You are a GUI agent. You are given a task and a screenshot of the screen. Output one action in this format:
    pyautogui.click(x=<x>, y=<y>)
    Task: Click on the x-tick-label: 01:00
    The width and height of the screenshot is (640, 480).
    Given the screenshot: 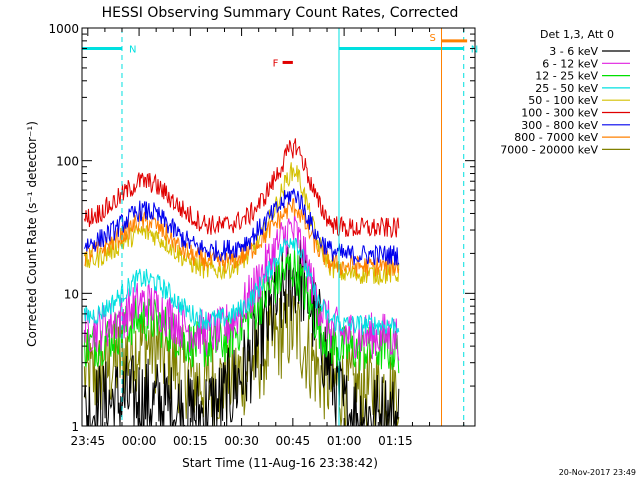 What is the action you would take?
    pyautogui.click(x=344, y=441)
    